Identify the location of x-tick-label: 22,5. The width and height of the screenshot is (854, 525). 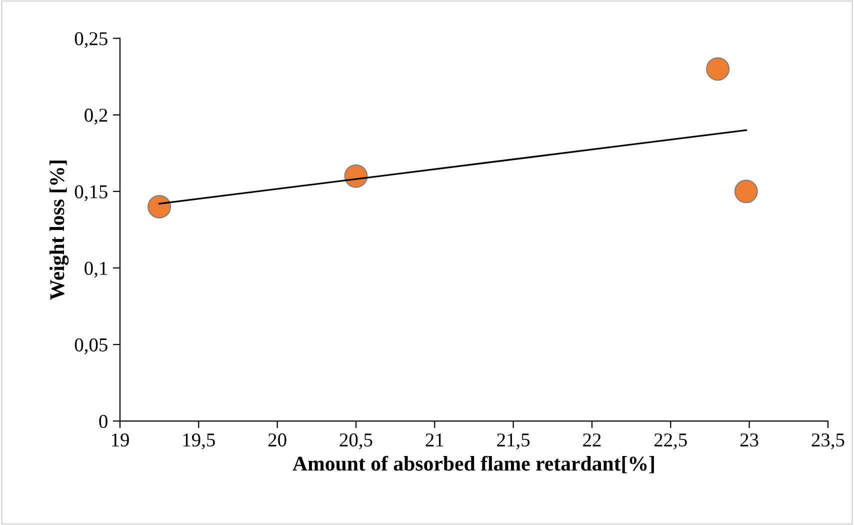
(670, 441).